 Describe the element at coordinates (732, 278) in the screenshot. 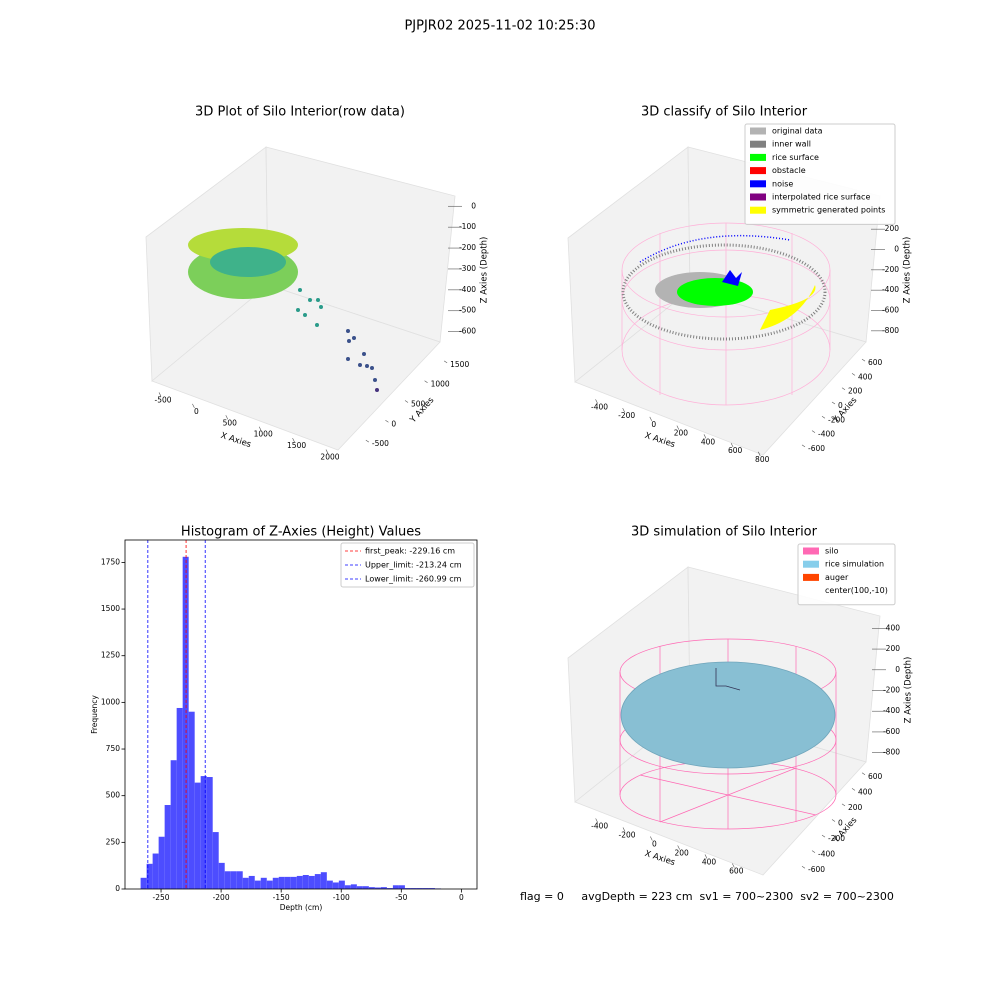

I see `noise` at that location.